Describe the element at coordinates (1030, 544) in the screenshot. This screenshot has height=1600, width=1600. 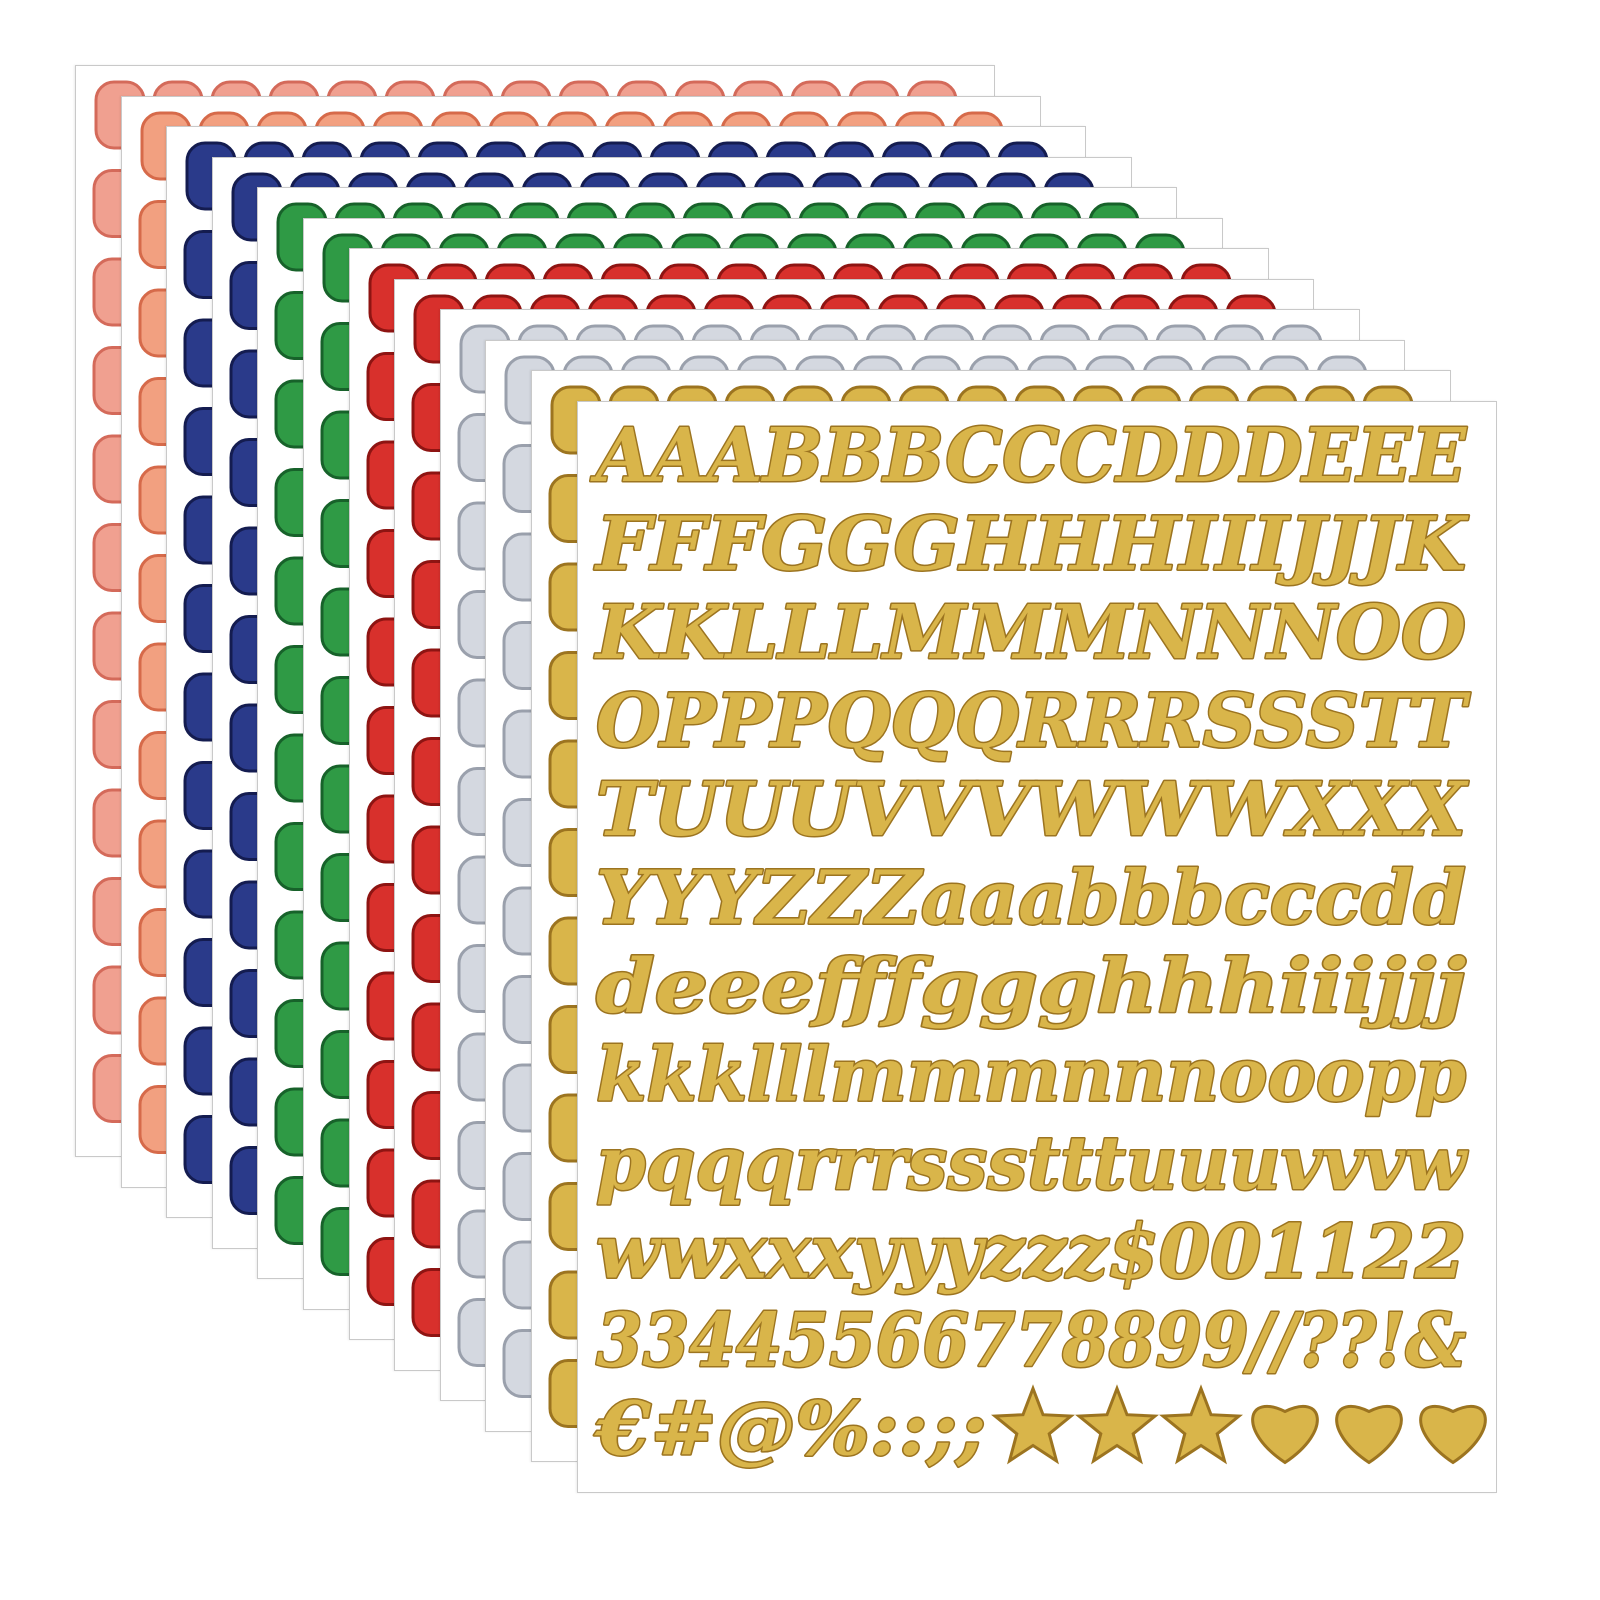
I see `sticker-row: FFFGGGHHHIIIJJJK` at that location.